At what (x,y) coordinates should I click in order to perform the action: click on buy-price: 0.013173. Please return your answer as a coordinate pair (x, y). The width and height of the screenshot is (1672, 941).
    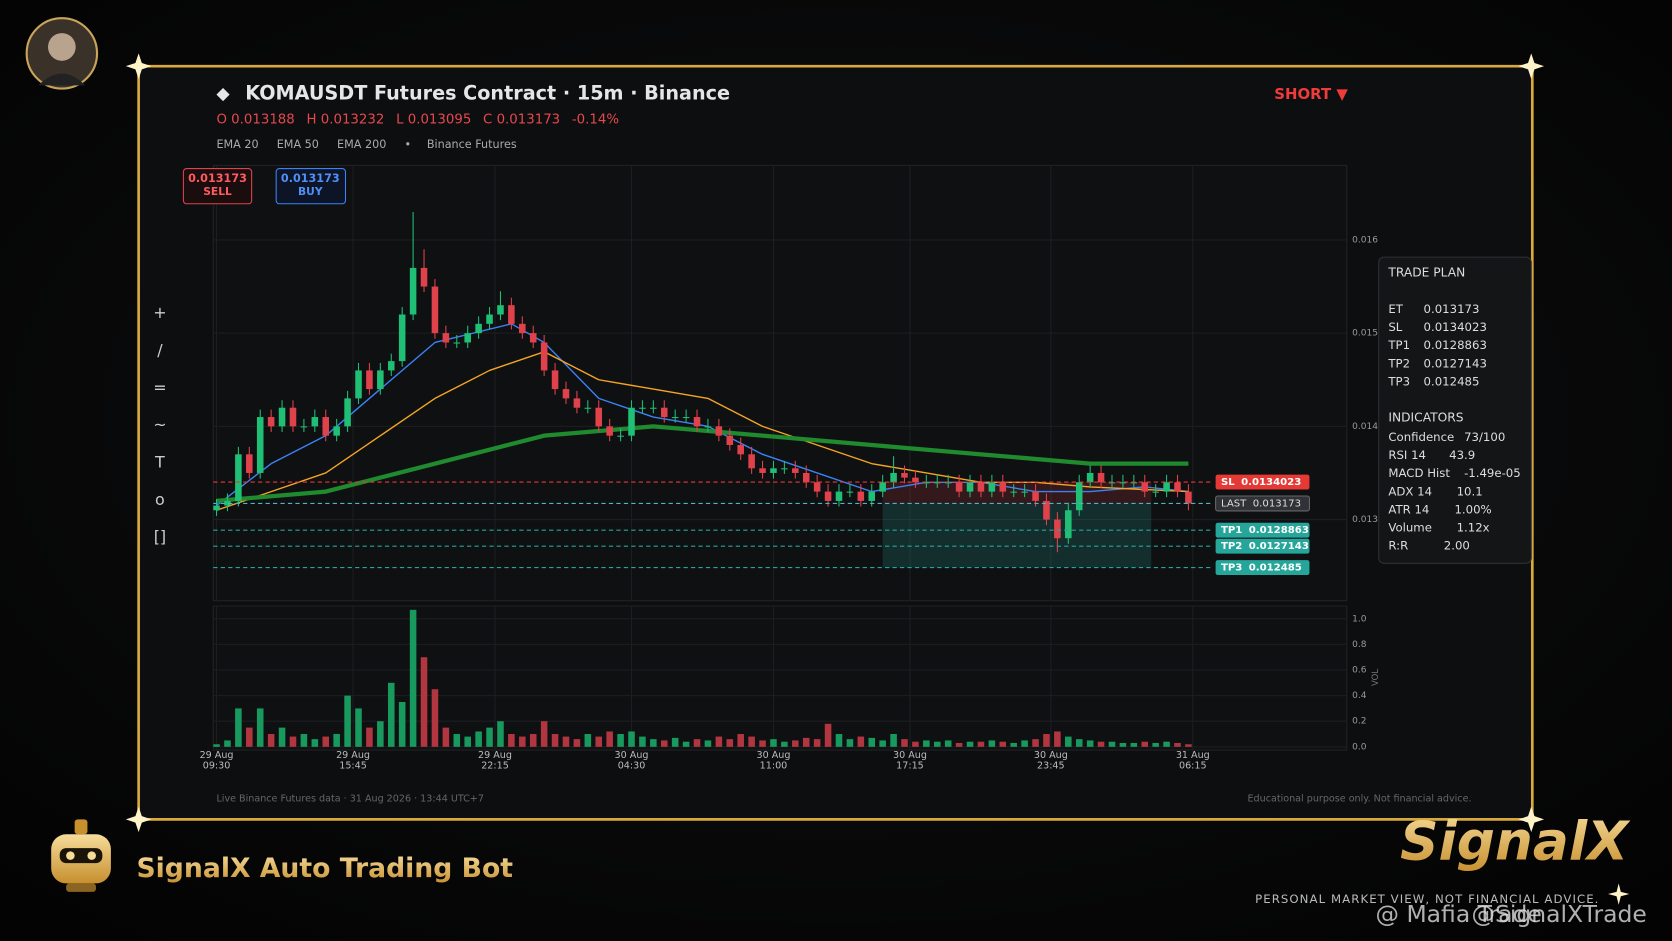
    Looking at the image, I should click on (310, 178).